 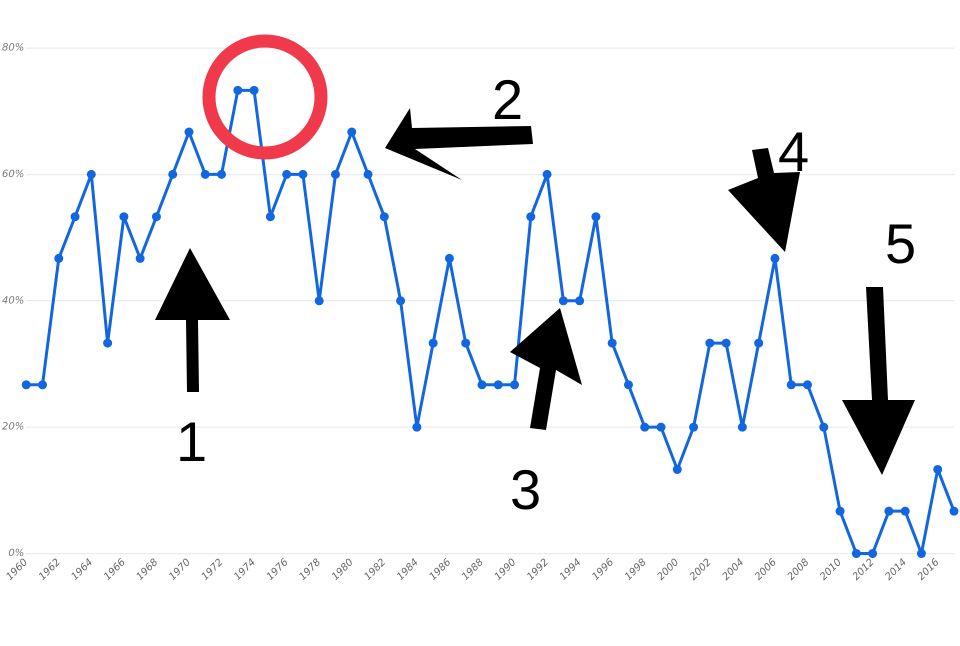 I want to click on annotation: 5, so click(x=900, y=243).